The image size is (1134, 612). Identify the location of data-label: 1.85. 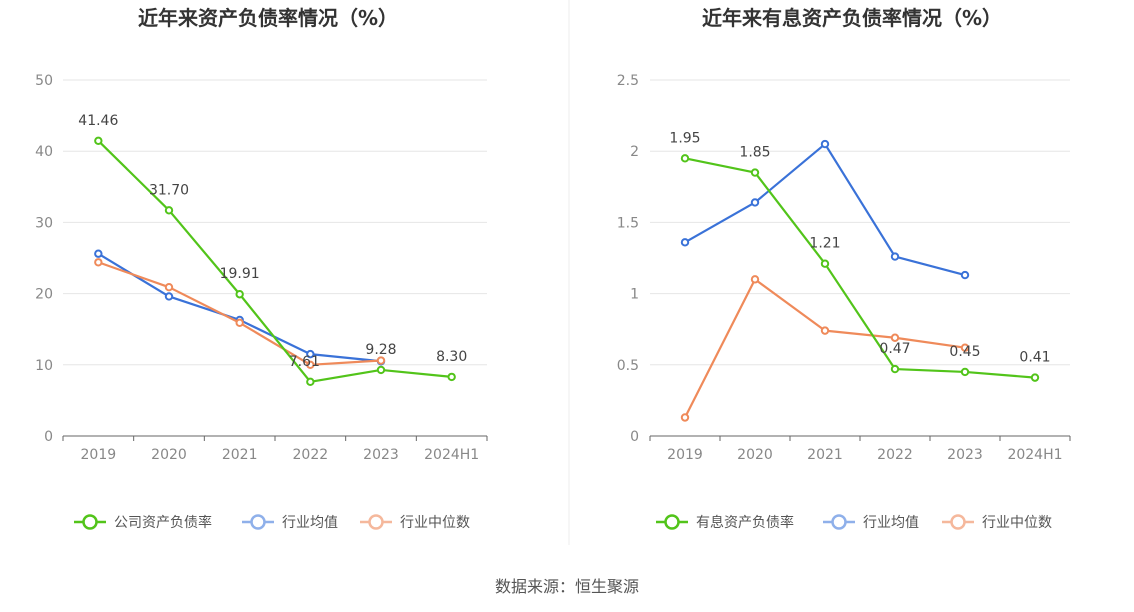
(754, 153).